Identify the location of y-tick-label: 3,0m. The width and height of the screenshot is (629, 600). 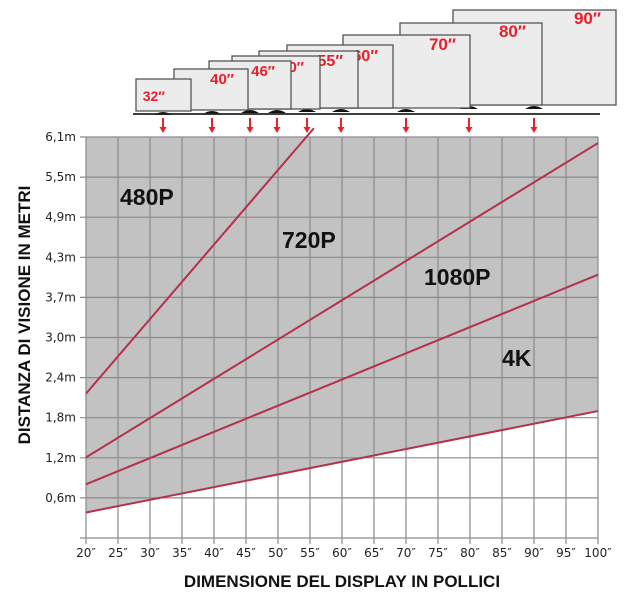
(60, 338).